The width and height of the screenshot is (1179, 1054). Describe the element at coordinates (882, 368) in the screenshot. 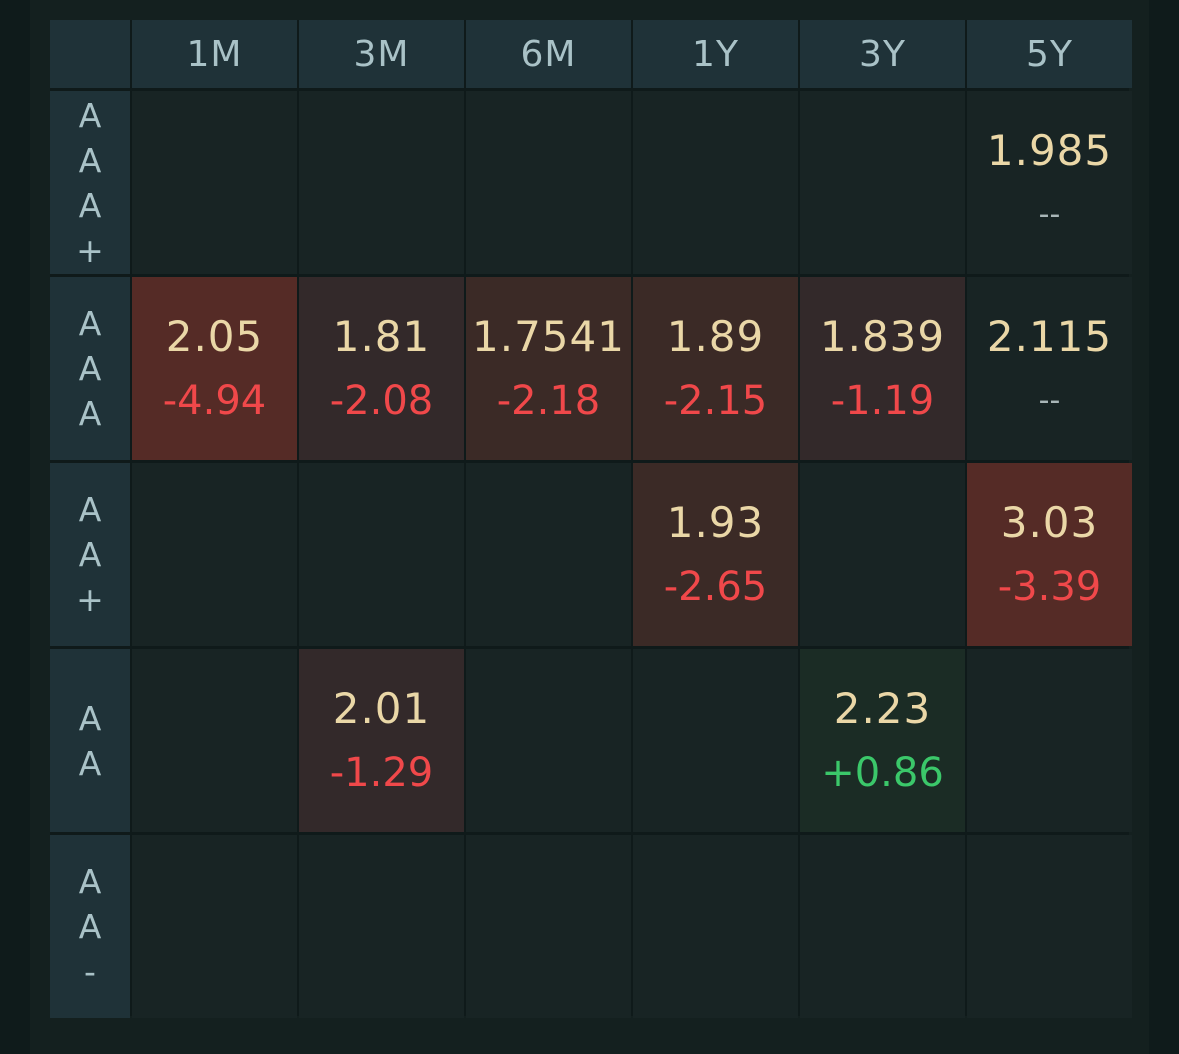

I see `matrix-cell: 1.839 -1.19` at that location.